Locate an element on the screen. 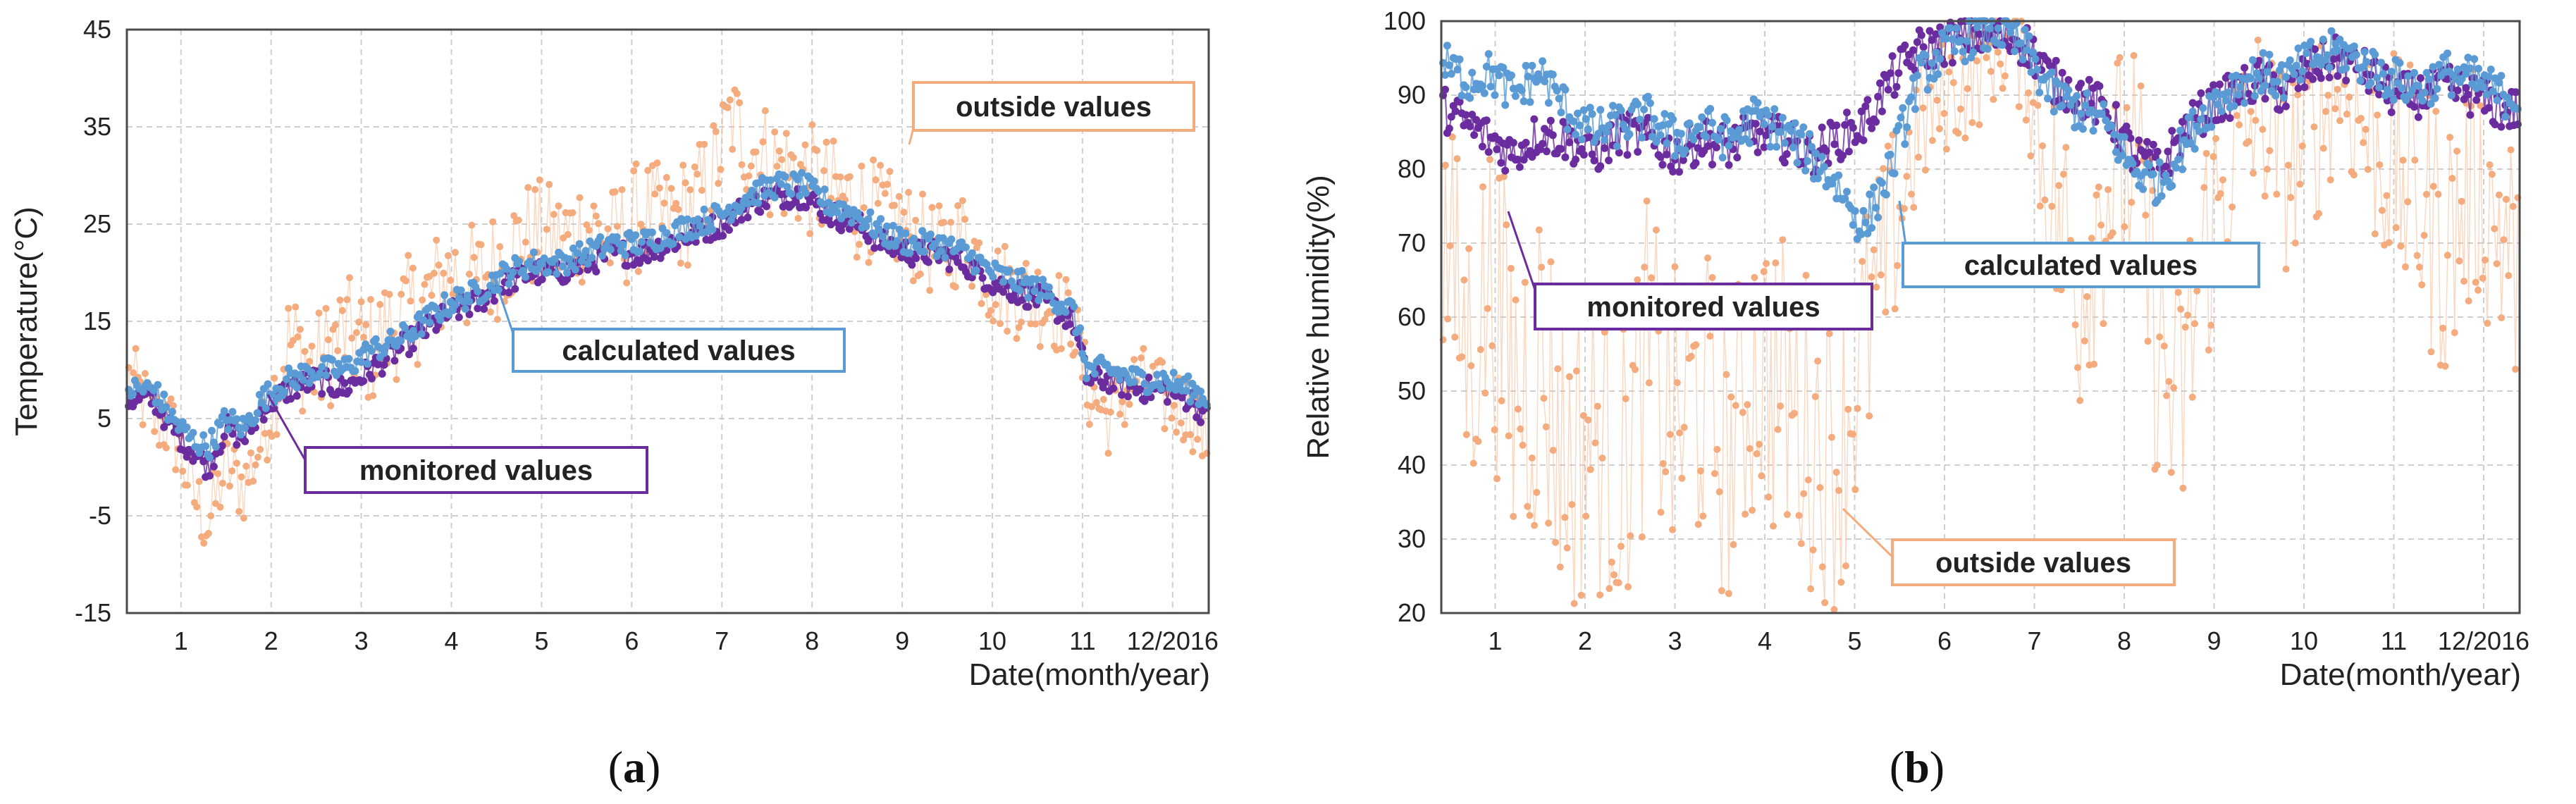 The height and width of the screenshot is (804, 2576). panel-a-callout-box is located at coordinates (679, 350).